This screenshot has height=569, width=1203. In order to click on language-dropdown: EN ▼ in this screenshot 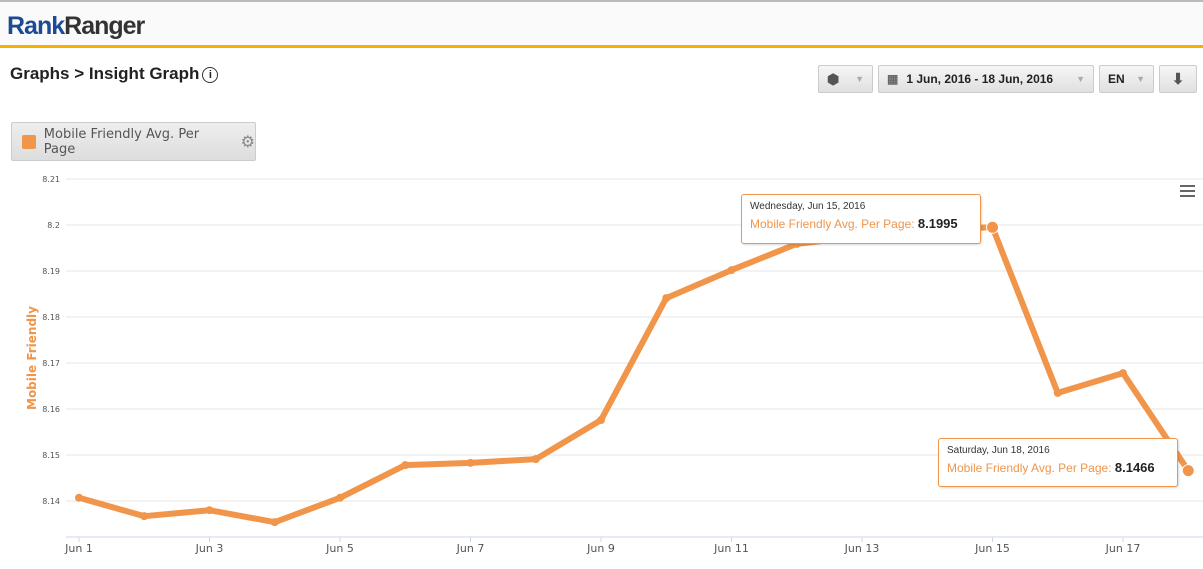, I will do `click(1126, 79)`.